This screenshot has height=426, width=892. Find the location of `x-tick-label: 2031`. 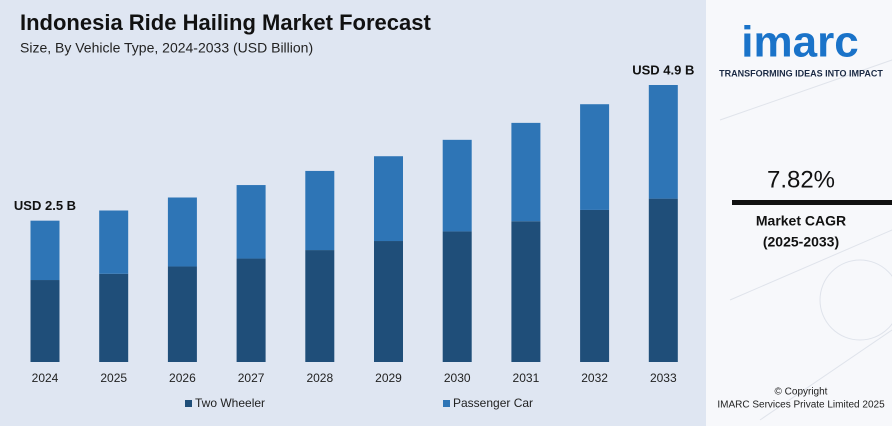

x-tick-label: 2031 is located at coordinates (526, 378).